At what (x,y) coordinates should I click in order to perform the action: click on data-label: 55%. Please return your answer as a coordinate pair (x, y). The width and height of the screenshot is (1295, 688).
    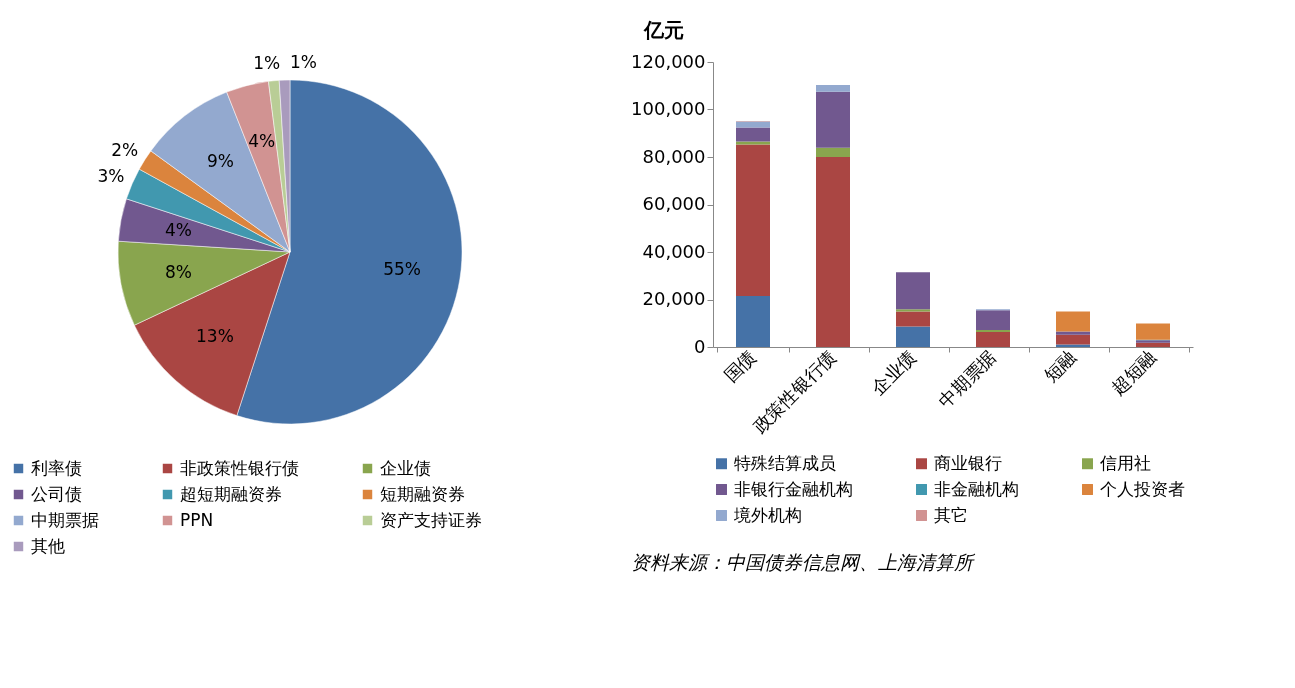
    Looking at the image, I should click on (402, 268).